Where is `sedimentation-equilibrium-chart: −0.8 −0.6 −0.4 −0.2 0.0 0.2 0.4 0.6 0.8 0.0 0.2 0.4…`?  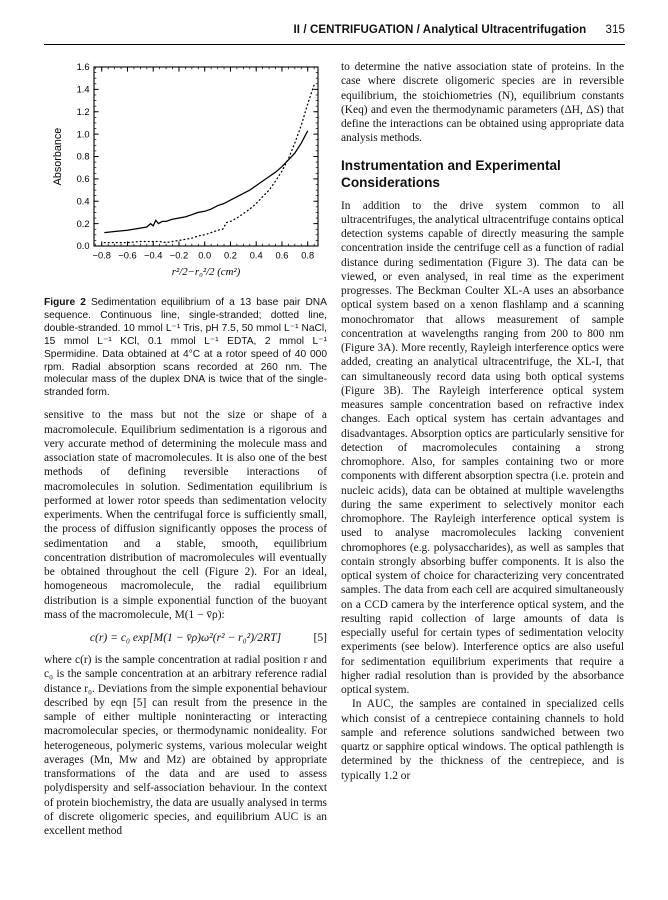
sedimentation-equilibrium-chart: −0.8 −0.6 −0.4 −0.2 0.0 0.2 0.4 0.6 0.8 0.0 0.2 0.4… is located at coordinates (185, 176).